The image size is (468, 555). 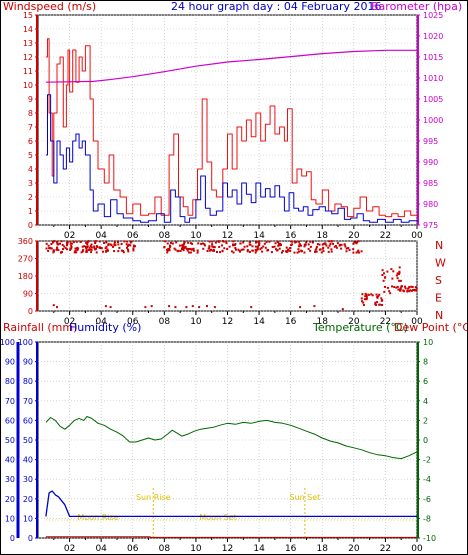 I want to click on y2-tick-label: 990, so click(x=430, y=162).